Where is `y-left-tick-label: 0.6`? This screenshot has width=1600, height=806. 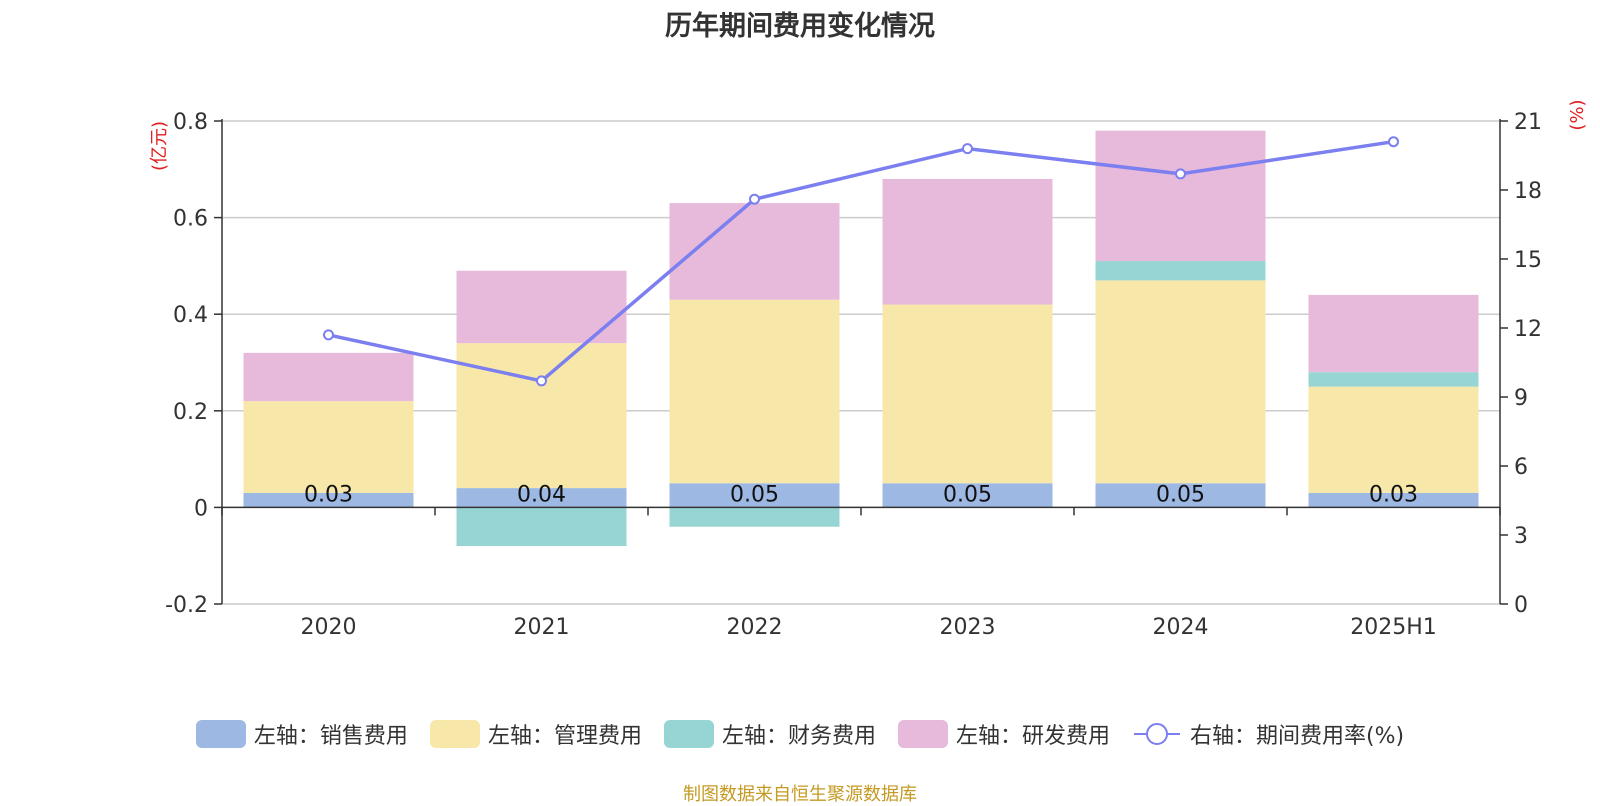
y-left-tick-label: 0.6 is located at coordinates (190, 219).